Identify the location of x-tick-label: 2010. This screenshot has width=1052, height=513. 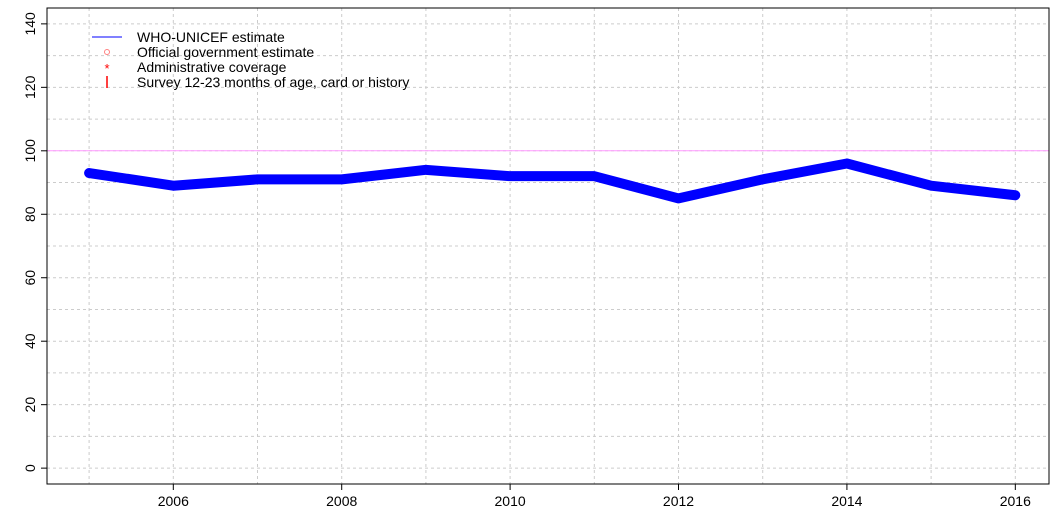
(510, 501).